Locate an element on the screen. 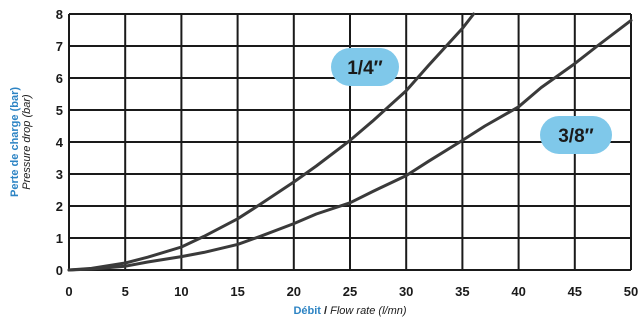 The width and height of the screenshot is (642, 322). x-tick-label-7: 35 is located at coordinates (462, 291).